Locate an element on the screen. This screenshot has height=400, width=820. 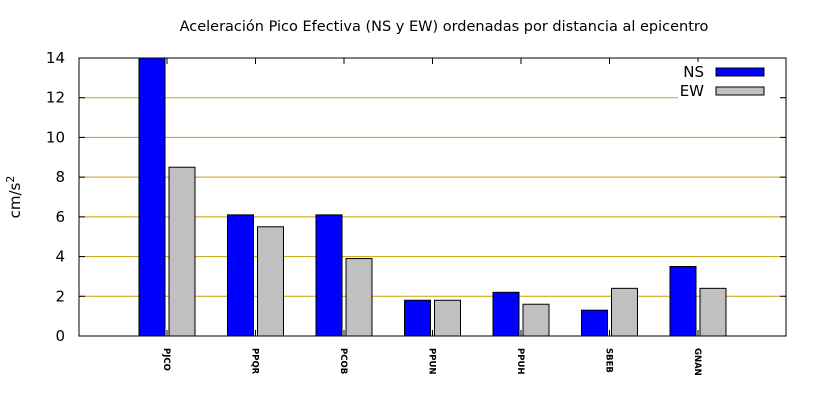
y-tick-label: 10 is located at coordinates (55, 137).